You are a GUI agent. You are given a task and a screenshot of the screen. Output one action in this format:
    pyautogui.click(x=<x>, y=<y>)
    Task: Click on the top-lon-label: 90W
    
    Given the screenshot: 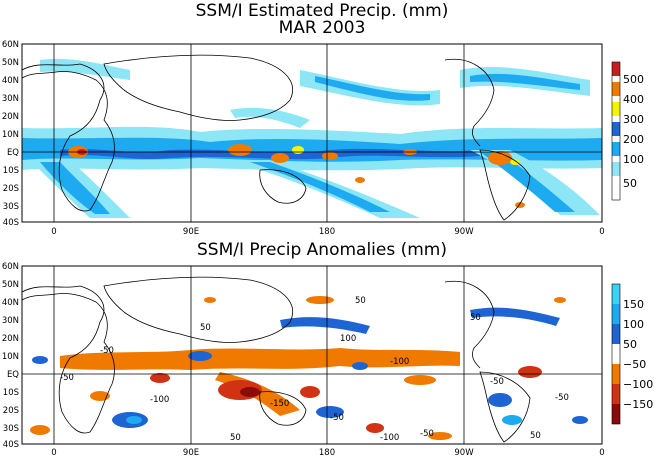 What is the action you would take?
    pyautogui.click(x=464, y=232)
    